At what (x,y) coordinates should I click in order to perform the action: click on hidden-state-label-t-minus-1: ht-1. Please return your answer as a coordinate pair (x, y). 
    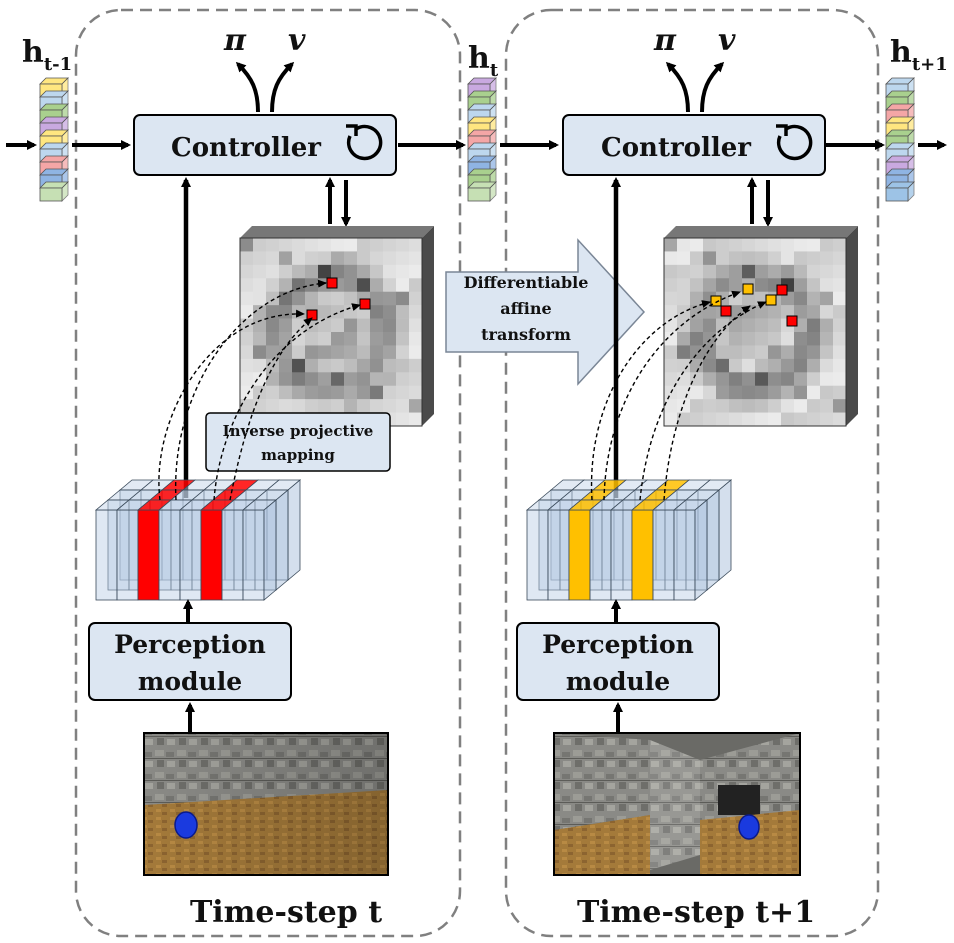
    Looking at the image, I should click on (47, 55).